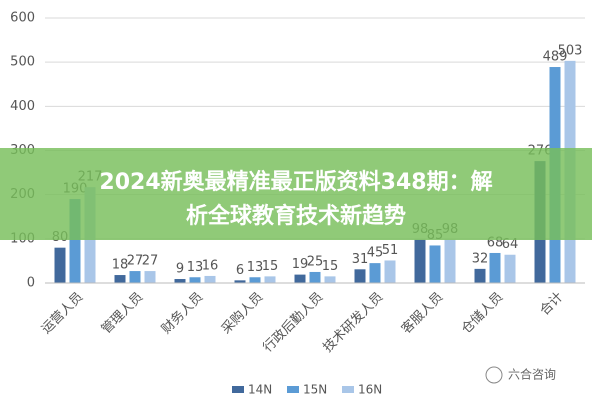  Describe the element at coordinates (315, 390) in the screenshot. I see `legend-label: 15N` at that location.